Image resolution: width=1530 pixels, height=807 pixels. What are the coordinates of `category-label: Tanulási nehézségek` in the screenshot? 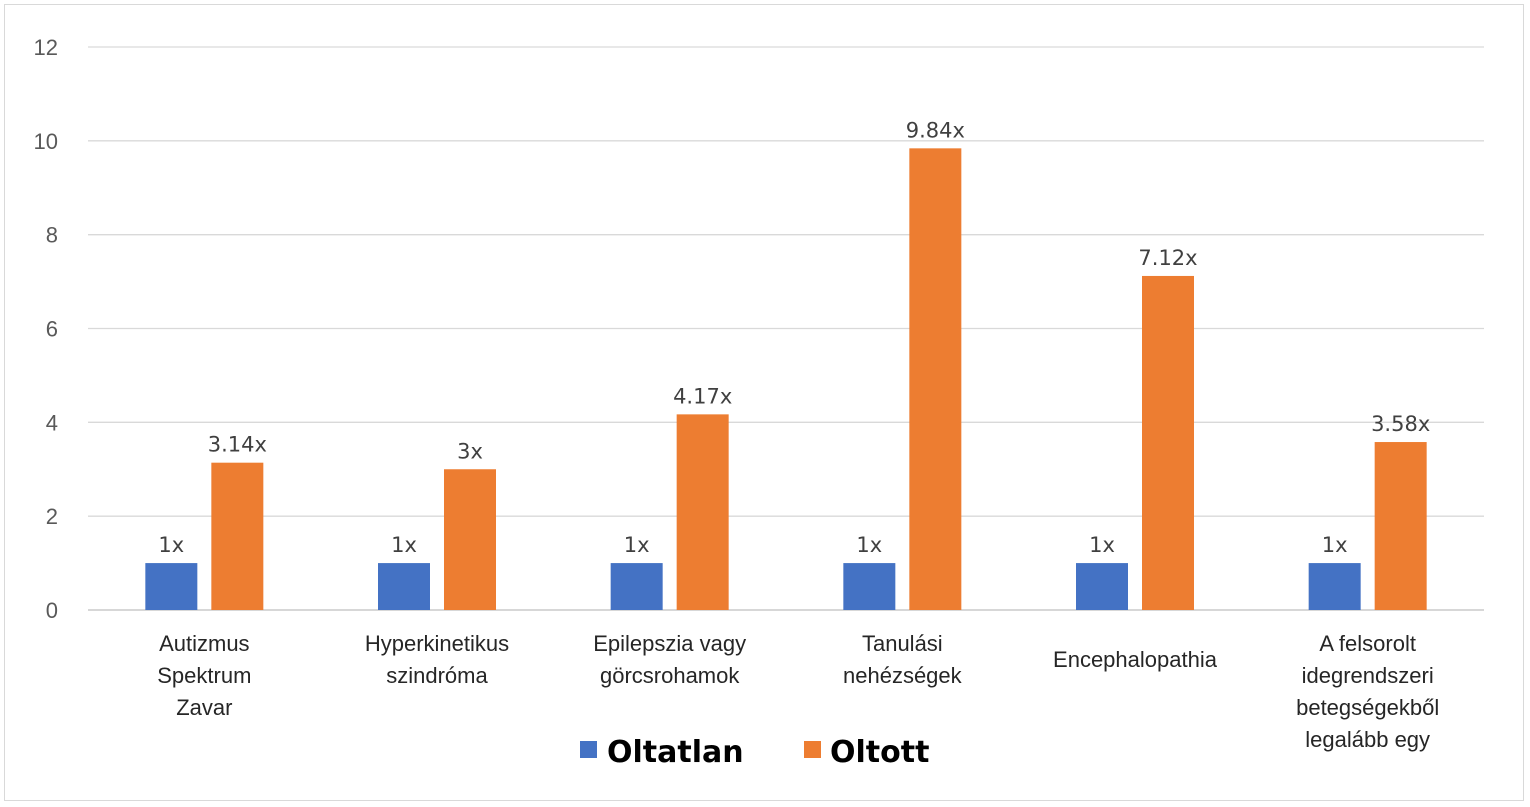 It's located at (903, 659).